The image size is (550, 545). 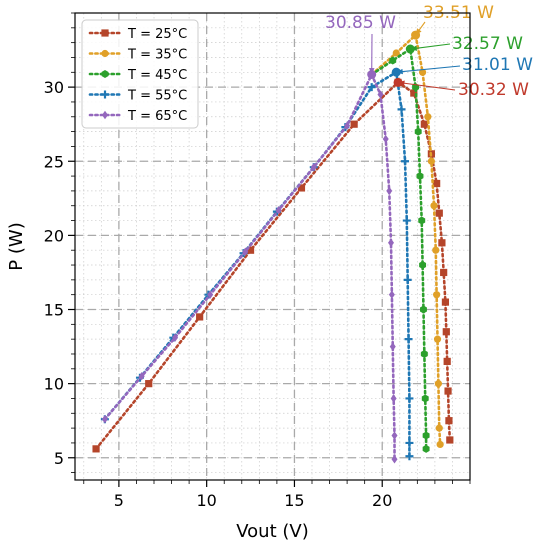 What do you see at coordinates (487, 44) in the screenshot?
I see `annotation-label: 32.57 W` at bounding box center [487, 44].